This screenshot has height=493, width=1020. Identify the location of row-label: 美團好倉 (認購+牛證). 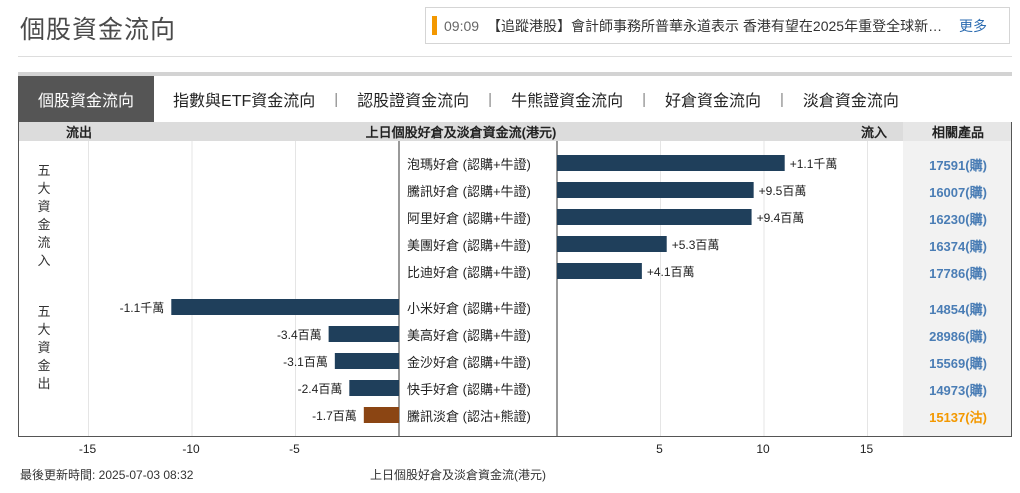
(469, 245).